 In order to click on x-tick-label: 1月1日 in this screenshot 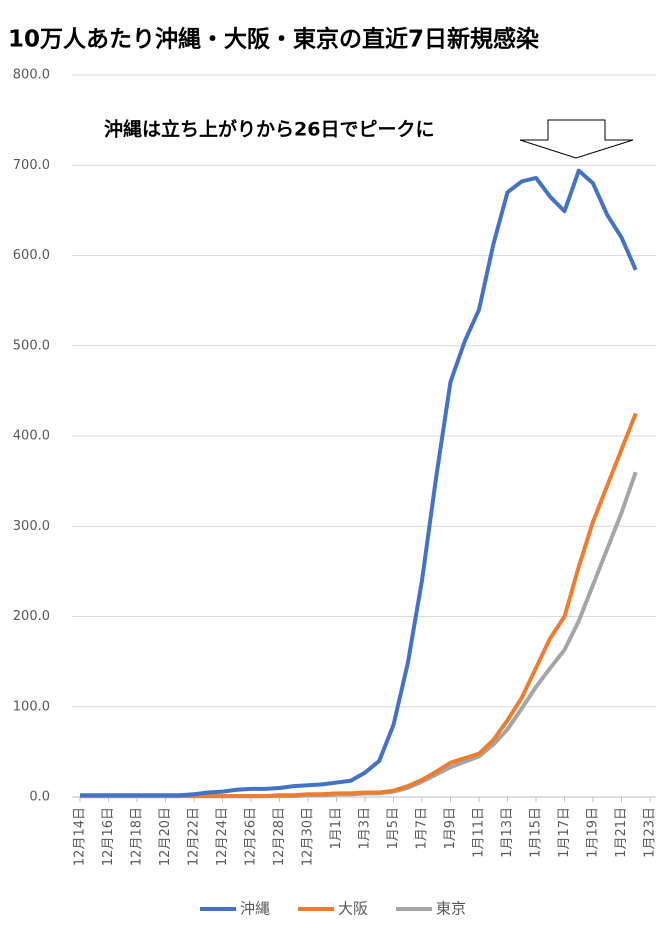, I will do `click(336, 828)`.